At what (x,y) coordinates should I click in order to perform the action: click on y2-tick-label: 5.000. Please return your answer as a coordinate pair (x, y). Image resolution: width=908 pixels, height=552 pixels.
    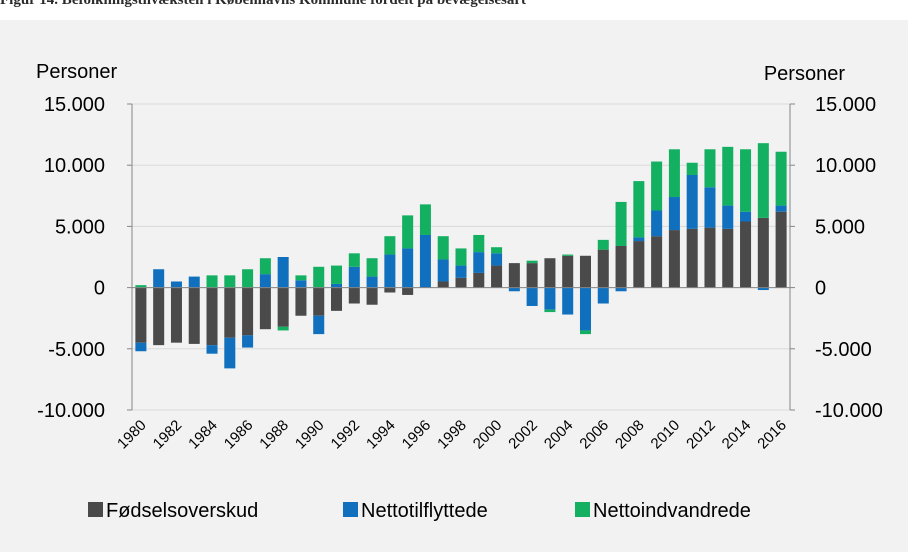
    Looking at the image, I should click on (840, 227).